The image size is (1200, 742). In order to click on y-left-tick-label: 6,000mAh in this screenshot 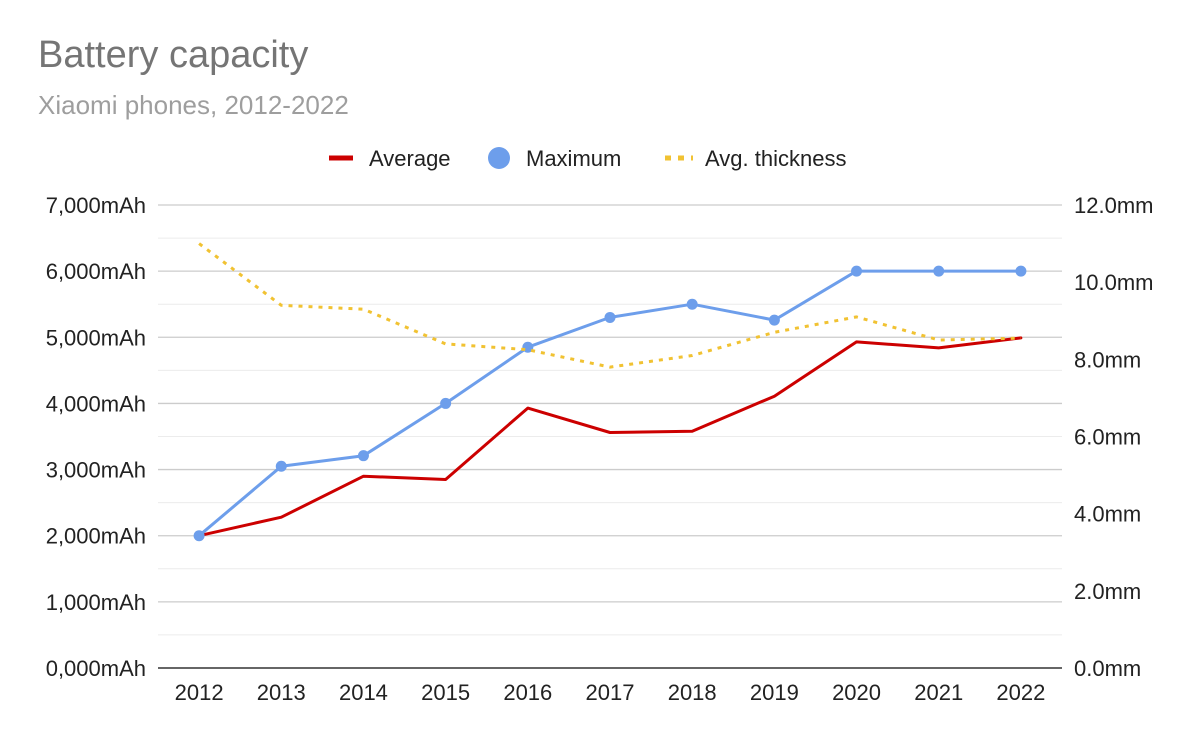, I will do `click(96, 271)`.